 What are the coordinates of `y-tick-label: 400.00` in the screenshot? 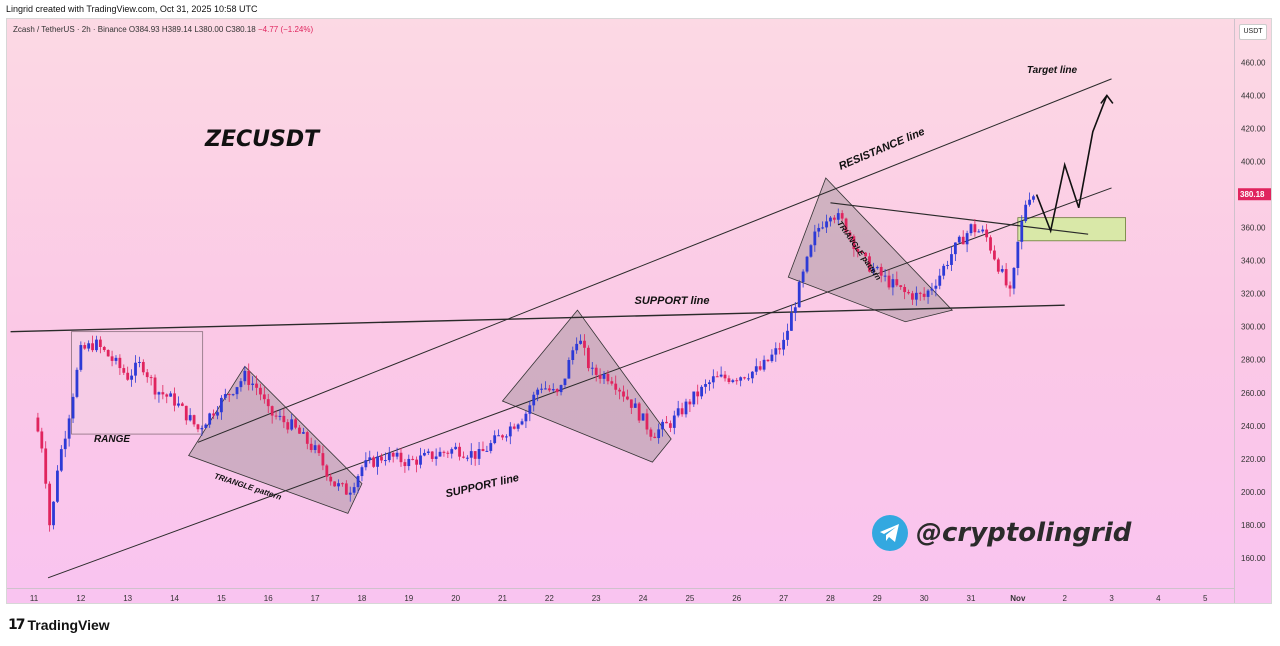 It's located at (1253, 162).